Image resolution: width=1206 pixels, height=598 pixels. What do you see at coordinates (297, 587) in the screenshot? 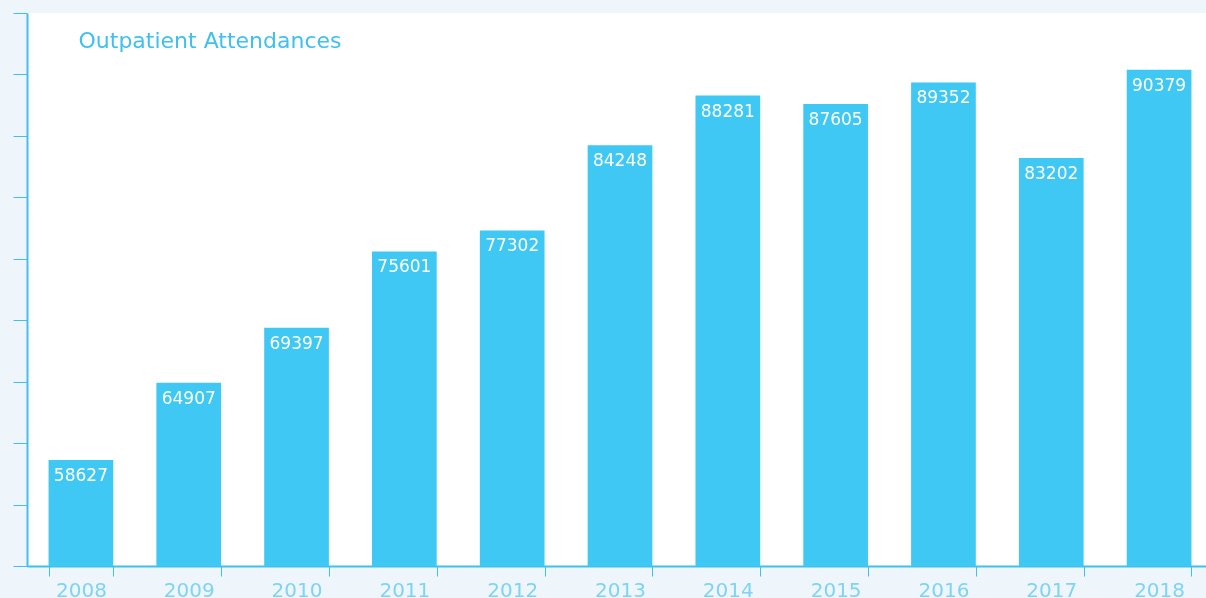
I see `x-tick-label: 2010` at bounding box center [297, 587].